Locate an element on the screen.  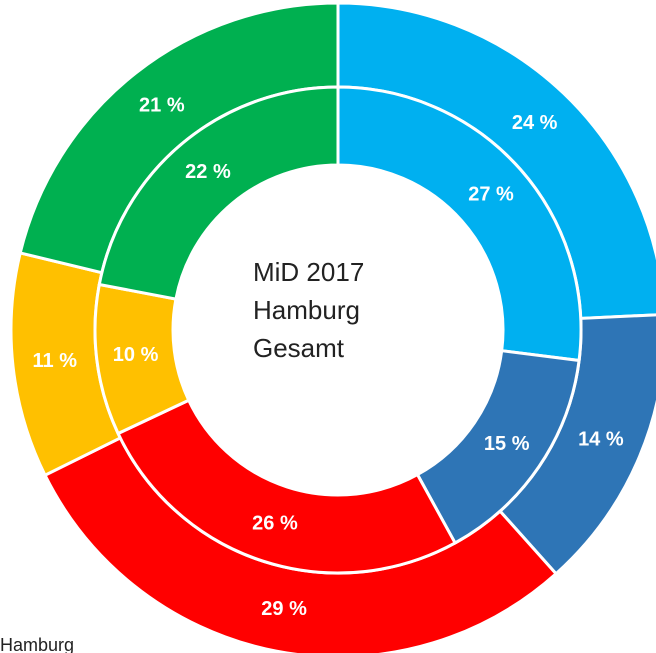
center-text: MiD 2017 is located at coordinates (308, 272).